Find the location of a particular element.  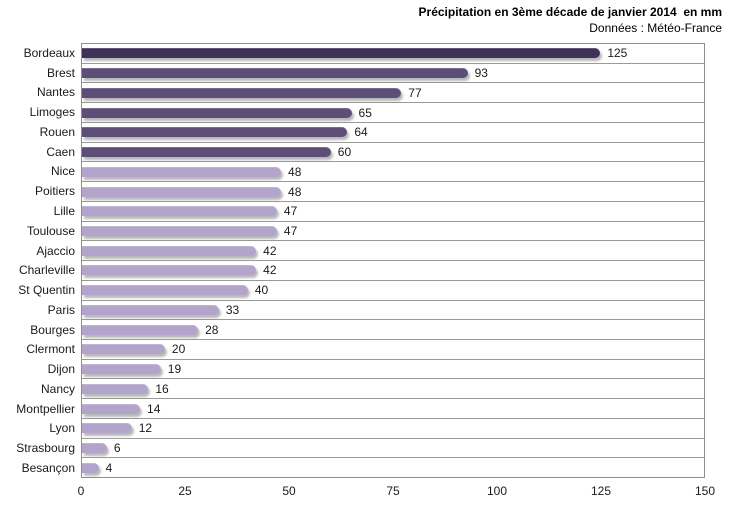

category-label: Toulouse is located at coordinates (50, 230).